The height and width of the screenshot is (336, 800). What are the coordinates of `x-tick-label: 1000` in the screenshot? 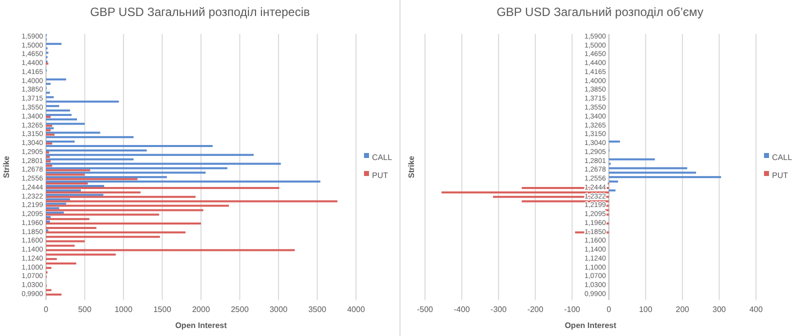 It's located at (123, 309).